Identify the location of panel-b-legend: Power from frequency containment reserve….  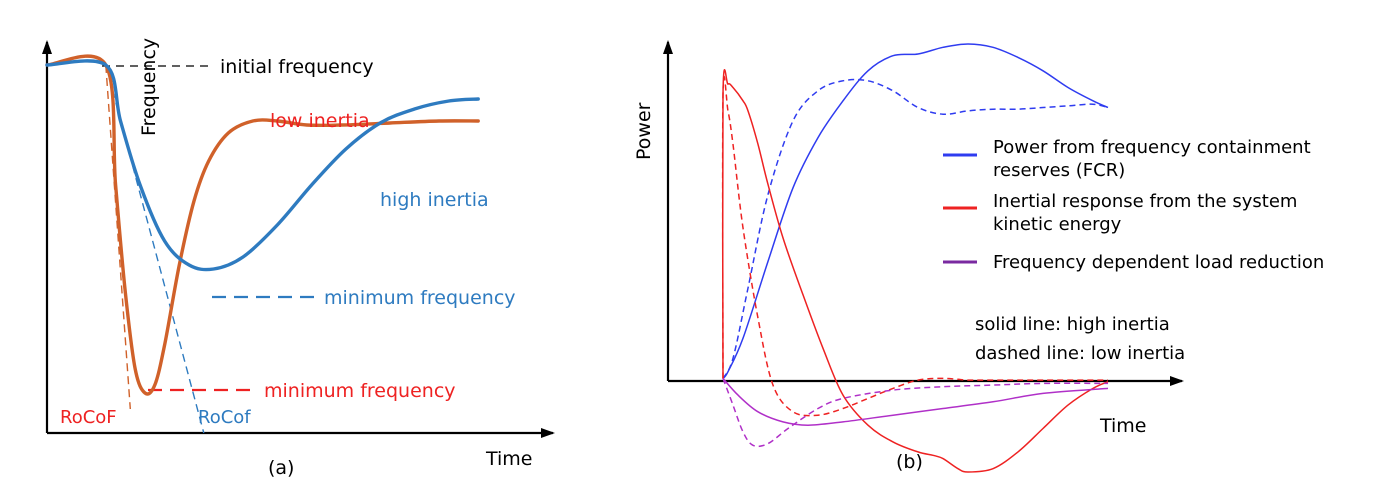
(1133, 205).